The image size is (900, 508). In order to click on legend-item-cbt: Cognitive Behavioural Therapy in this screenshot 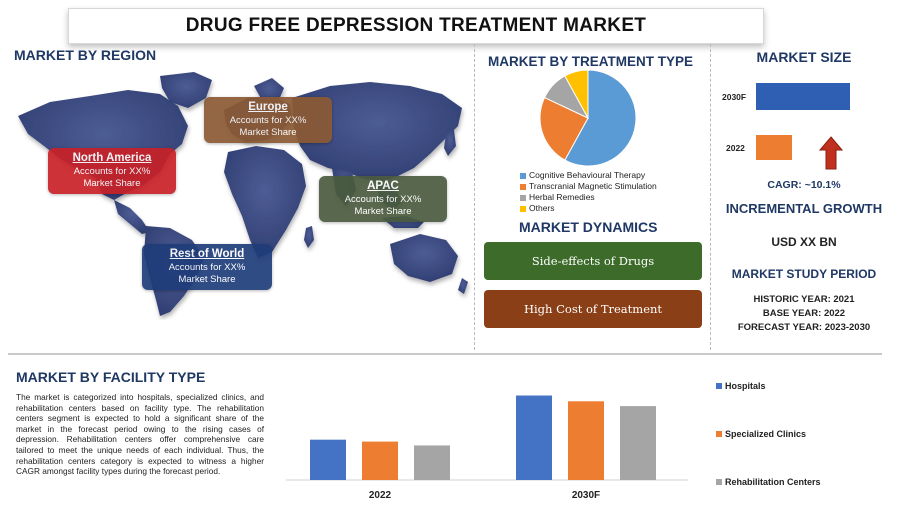, I will do `click(588, 175)`.